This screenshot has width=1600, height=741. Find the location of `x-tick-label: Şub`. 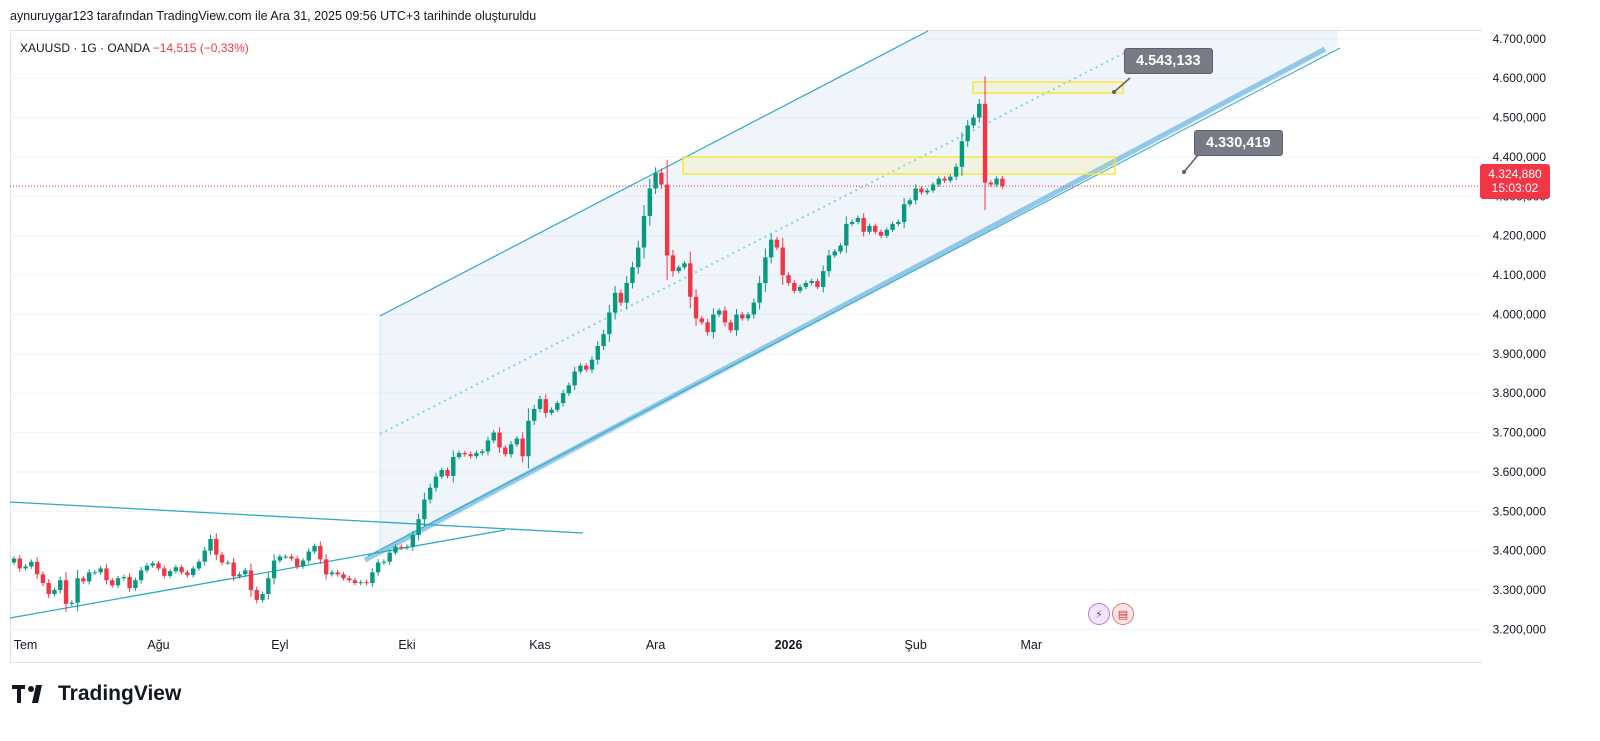

x-tick-label: Şub is located at coordinates (916, 645).